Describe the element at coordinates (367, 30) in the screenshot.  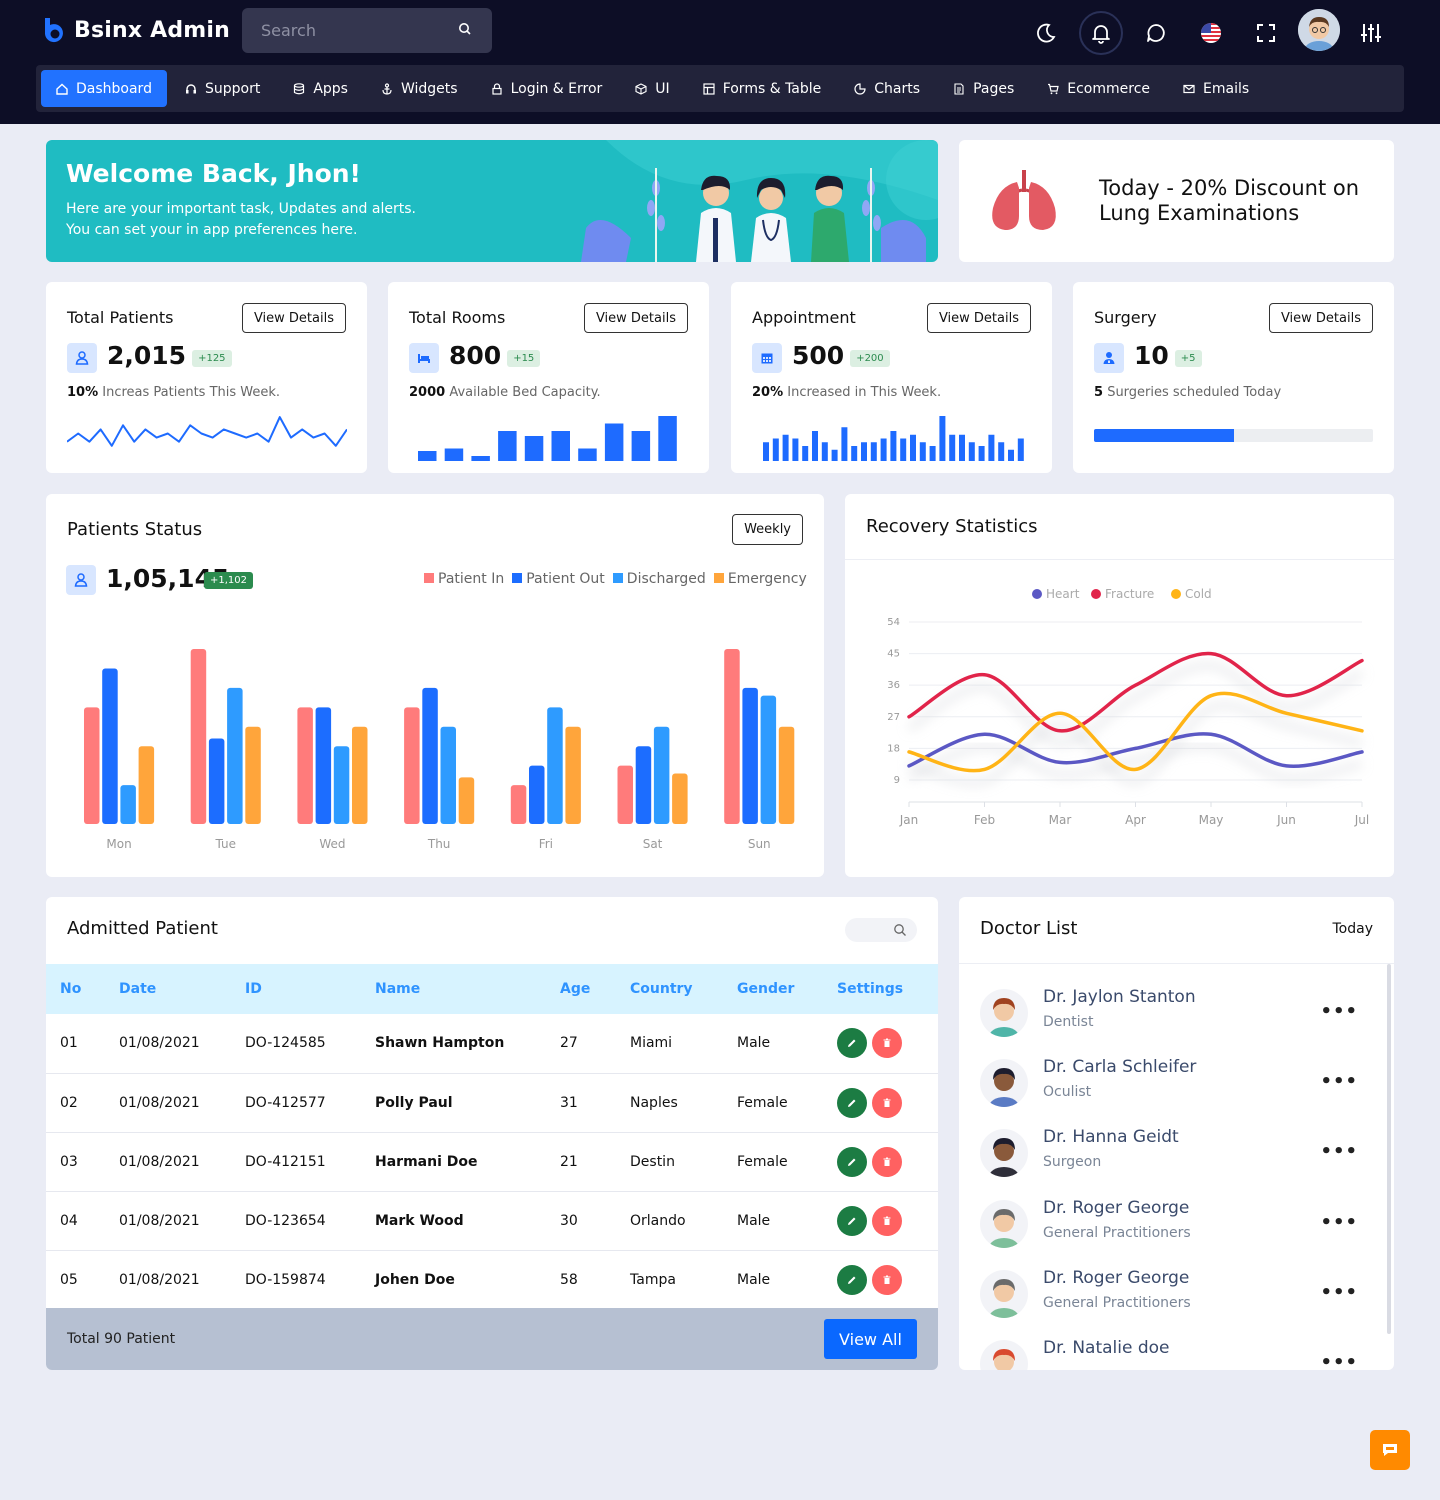
I see `search-box` at that location.